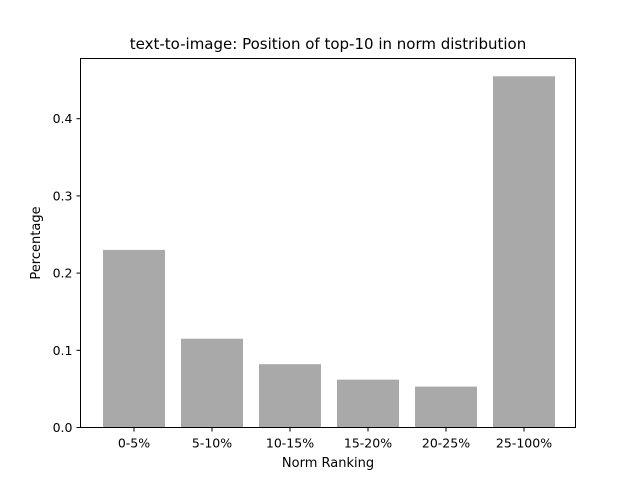  I want to click on x-tick-label: 5-10%, so click(212, 443).